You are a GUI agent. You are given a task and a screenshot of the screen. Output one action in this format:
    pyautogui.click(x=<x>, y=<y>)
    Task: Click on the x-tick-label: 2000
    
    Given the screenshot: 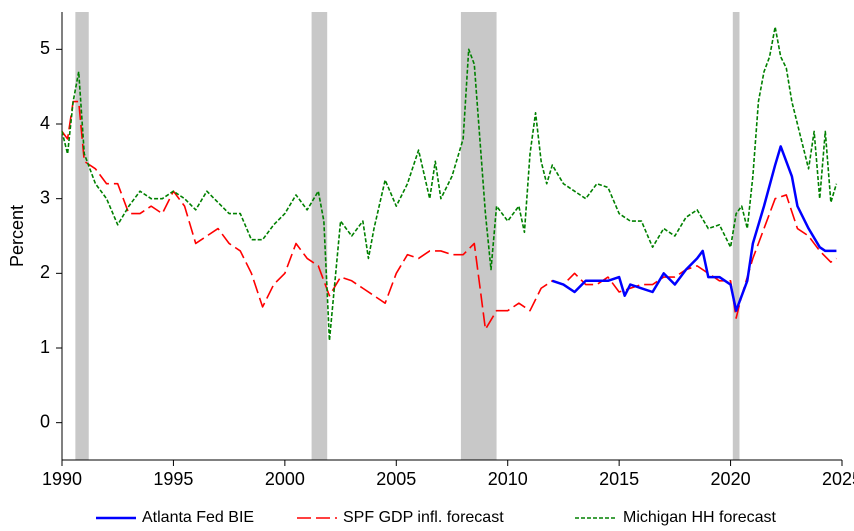 What is the action you would take?
    pyautogui.click(x=285, y=479)
    